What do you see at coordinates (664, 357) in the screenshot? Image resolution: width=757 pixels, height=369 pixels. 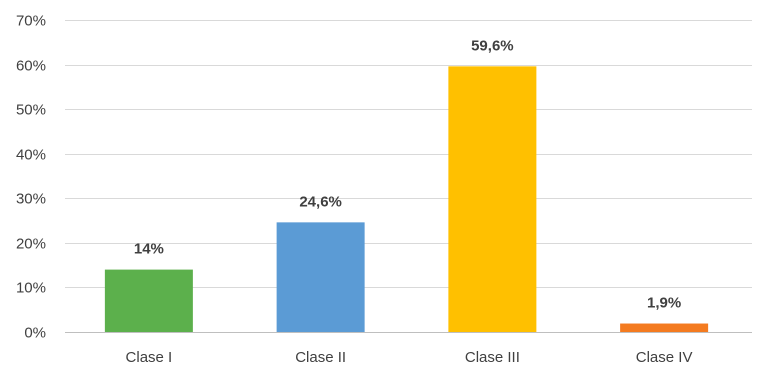 I see `category-label: Clase IV` at bounding box center [664, 357].